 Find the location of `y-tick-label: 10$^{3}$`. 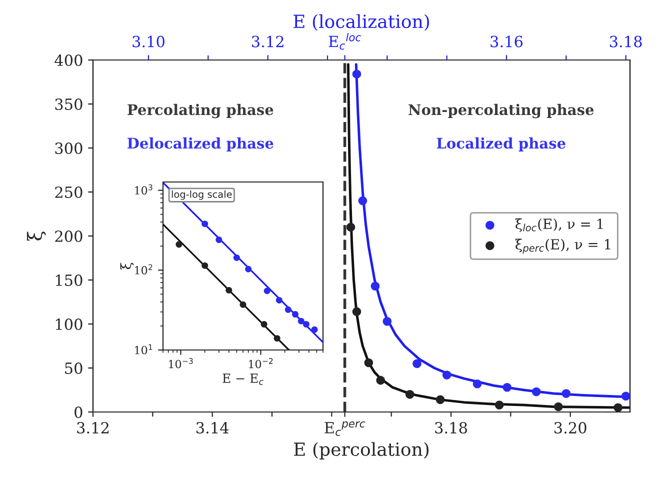

y-tick-label: 10$^{3}$ is located at coordinates (143, 189).